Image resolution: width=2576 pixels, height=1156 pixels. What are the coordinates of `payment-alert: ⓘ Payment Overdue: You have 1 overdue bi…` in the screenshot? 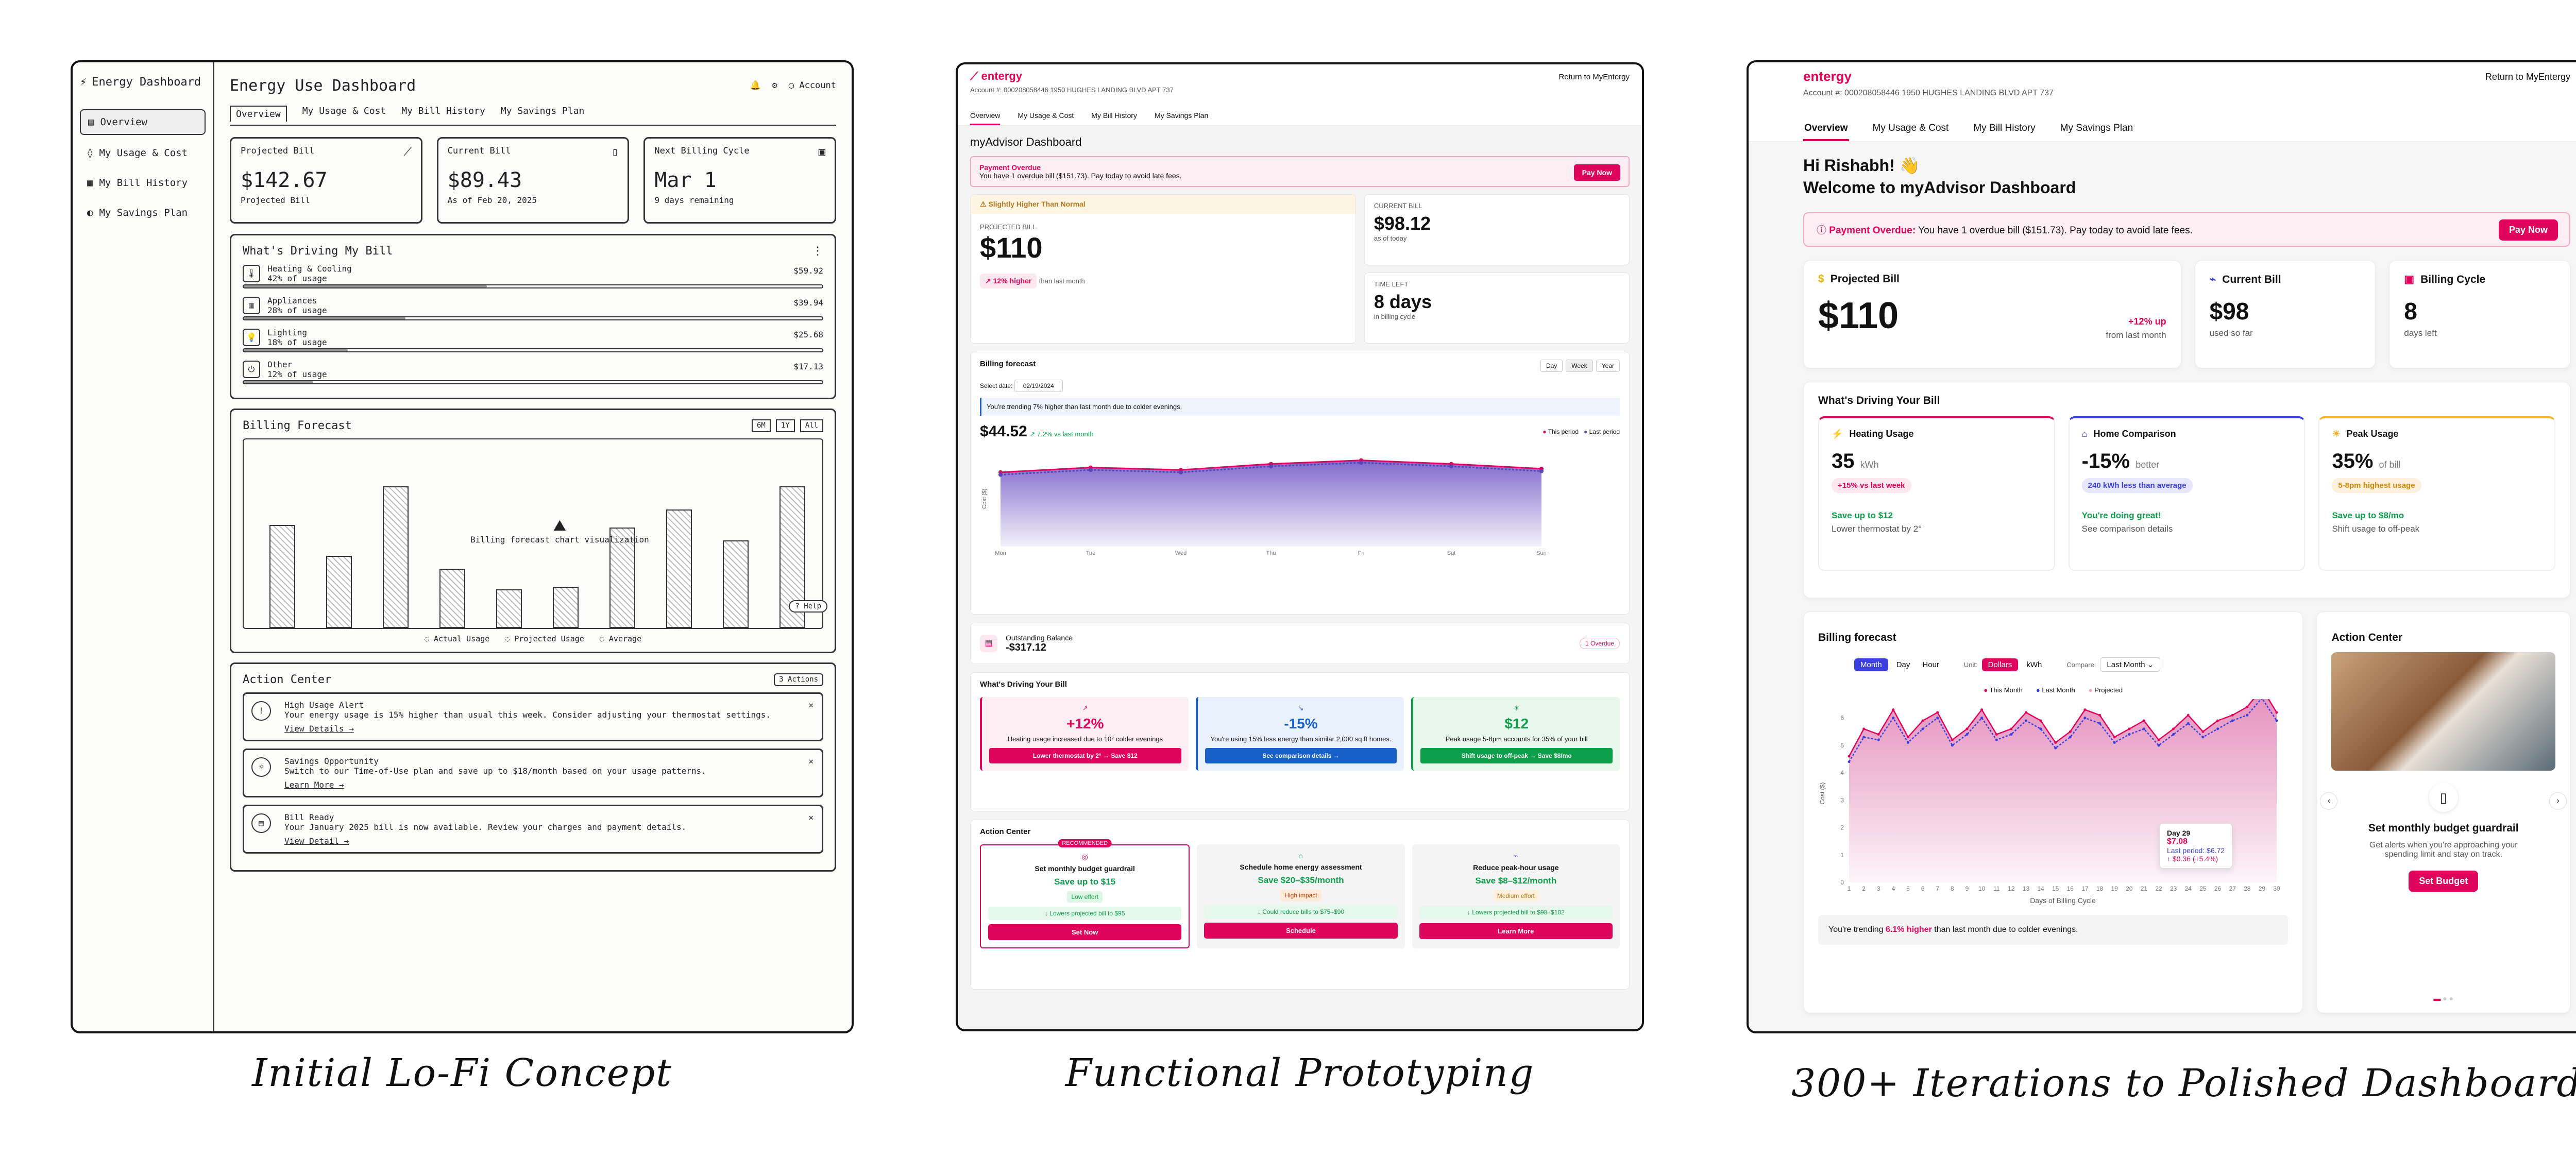 It's located at (2186, 229).